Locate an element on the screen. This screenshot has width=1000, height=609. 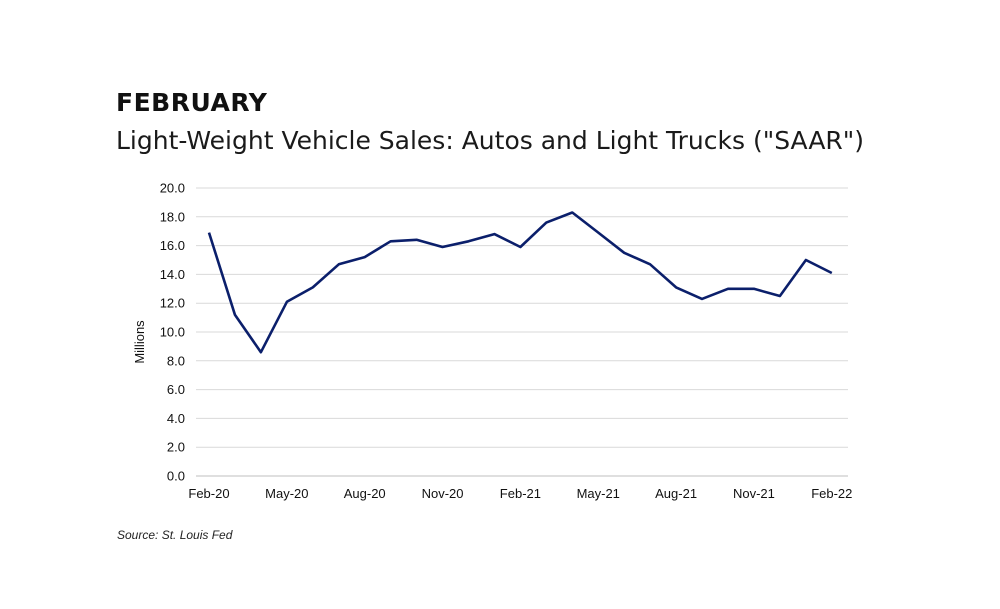
series-line is located at coordinates (520, 282).